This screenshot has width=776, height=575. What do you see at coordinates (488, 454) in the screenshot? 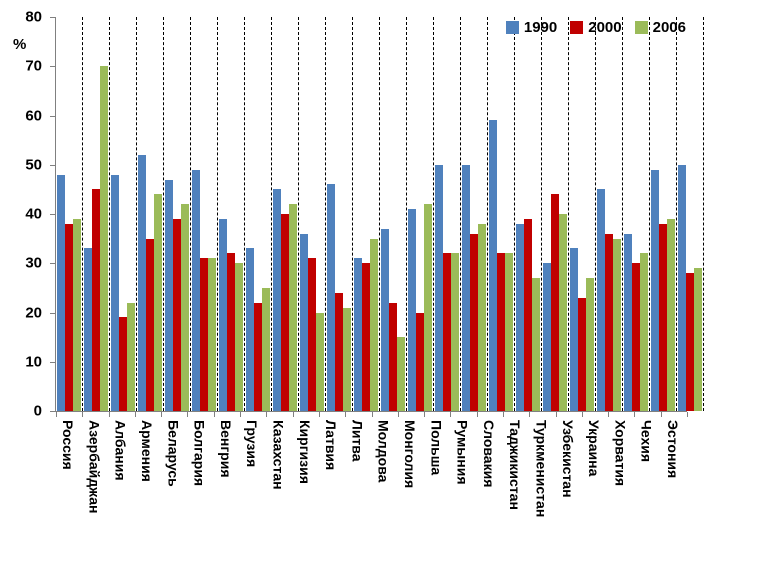
I see `category-label-text: Словакия` at bounding box center [488, 454].